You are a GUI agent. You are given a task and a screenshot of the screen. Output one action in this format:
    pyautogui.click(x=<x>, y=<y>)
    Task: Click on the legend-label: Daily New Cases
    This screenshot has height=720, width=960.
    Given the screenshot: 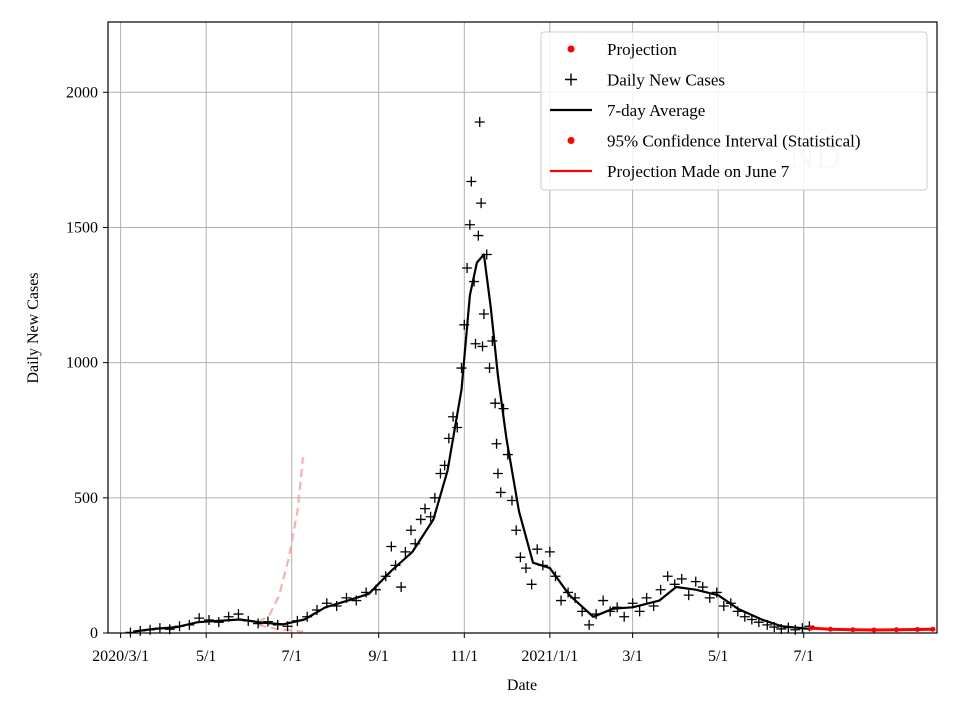 What is the action you would take?
    pyautogui.click(x=666, y=80)
    